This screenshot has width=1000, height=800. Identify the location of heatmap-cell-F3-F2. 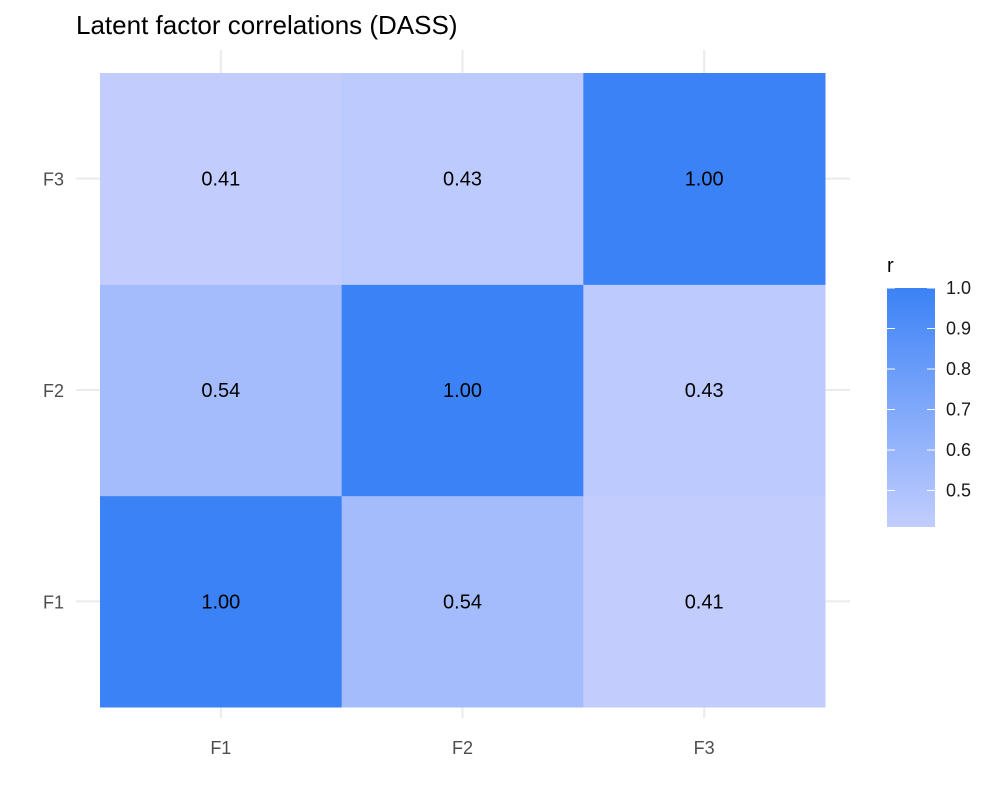
(704, 390).